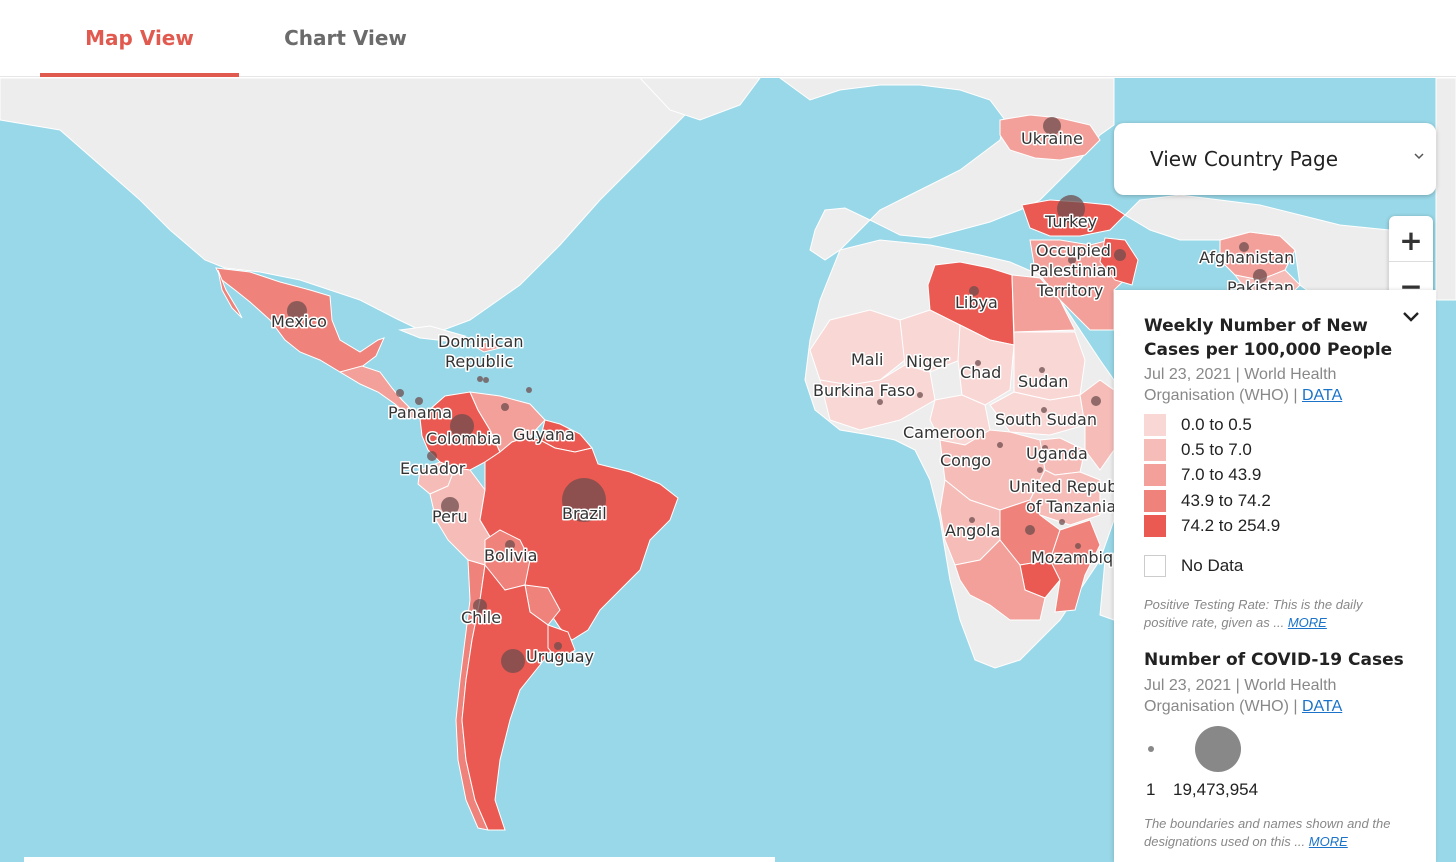 This screenshot has width=1456, height=862. What do you see at coordinates (1062, 522) in the screenshot?
I see `bubble-malawi` at bounding box center [1062, 522].